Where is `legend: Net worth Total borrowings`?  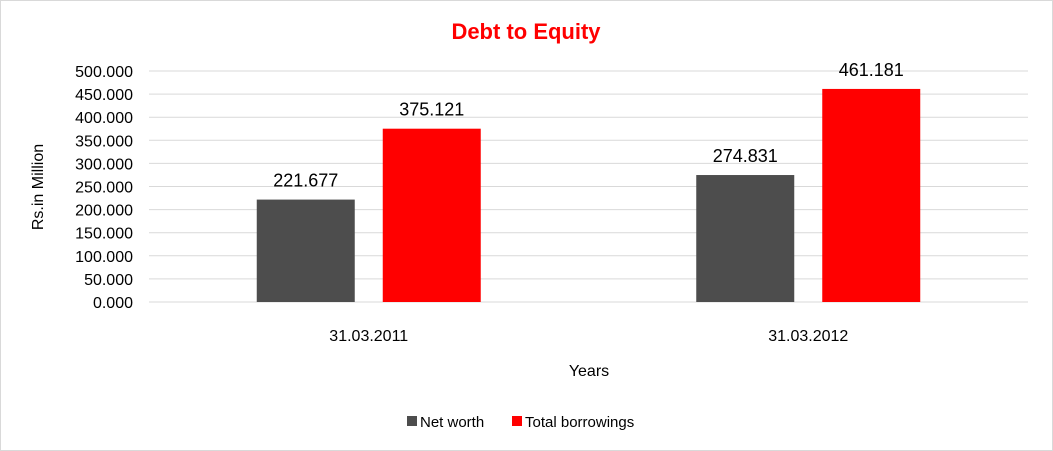 legend: Net worth Total borrowings is located at coordinates (520, 422).